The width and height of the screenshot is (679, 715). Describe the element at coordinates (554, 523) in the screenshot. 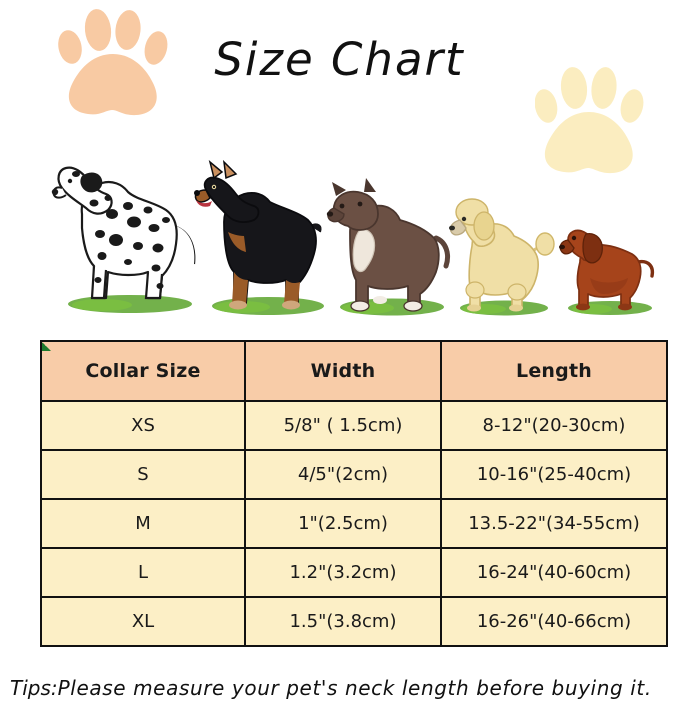

I see `cell-length: 13.5-22"(34-55cm)` at that location.